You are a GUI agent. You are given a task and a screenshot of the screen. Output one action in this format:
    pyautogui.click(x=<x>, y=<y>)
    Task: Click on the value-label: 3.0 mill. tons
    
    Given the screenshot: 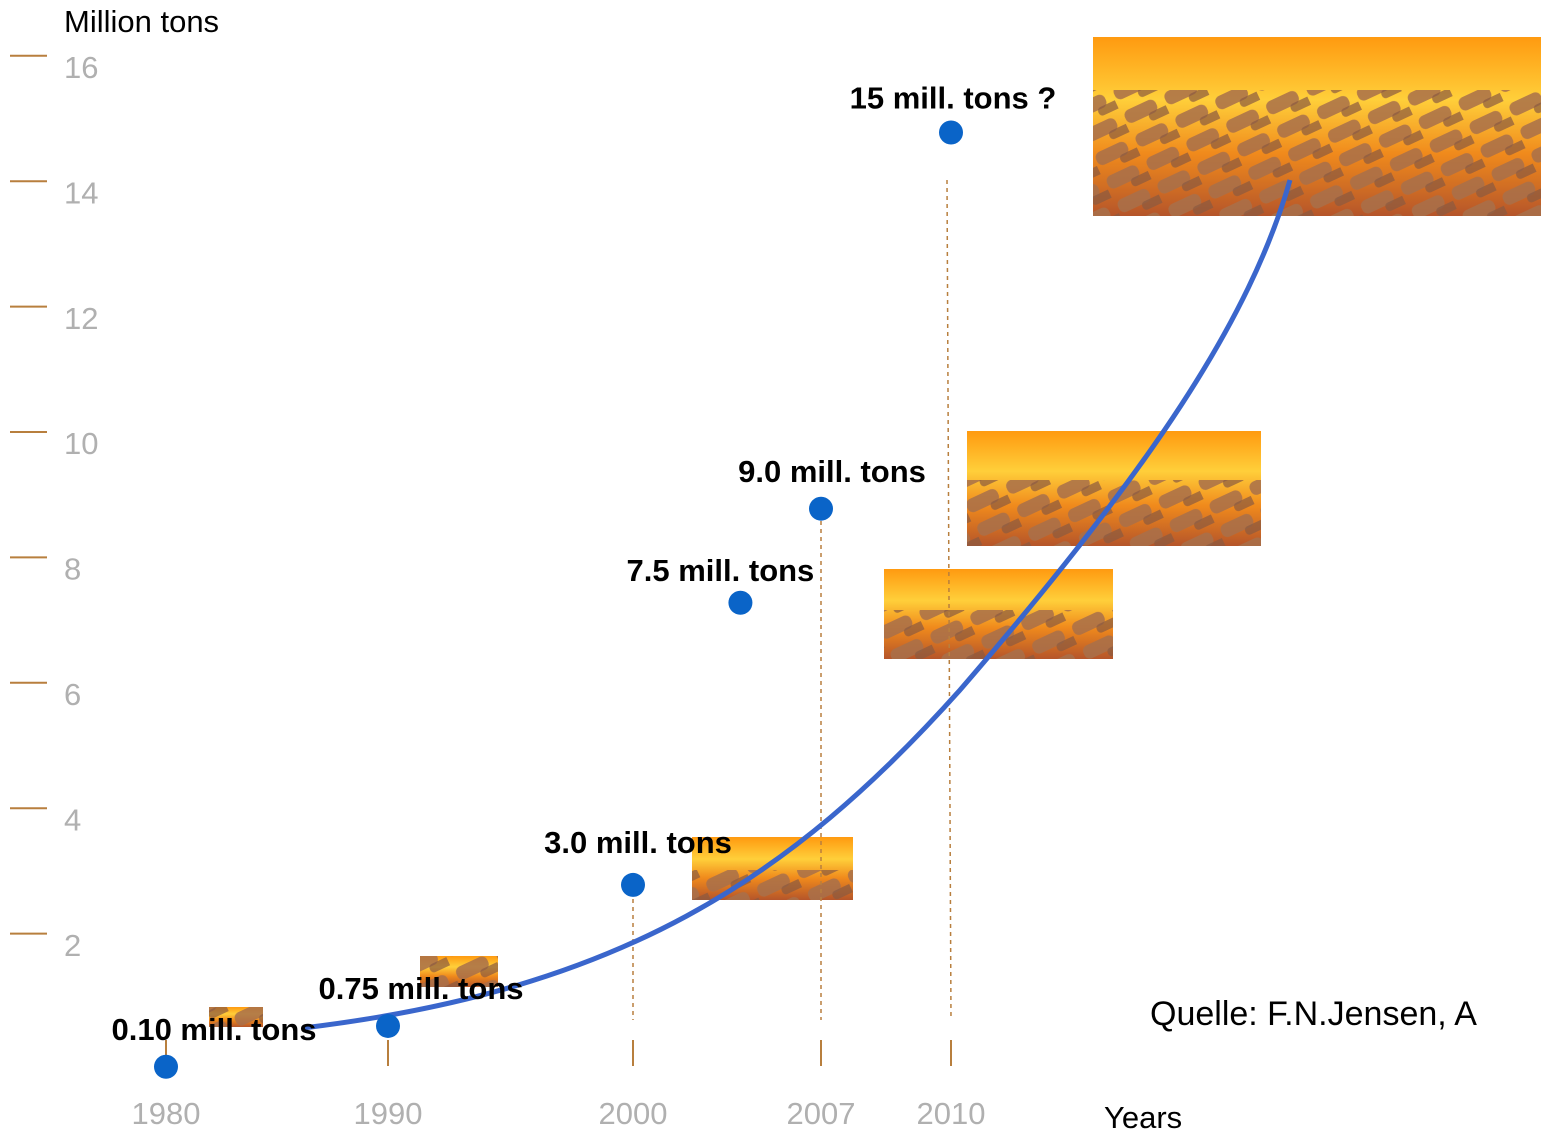 What is the action you would take?
    pyautogui.click(x=638, y=842)
    